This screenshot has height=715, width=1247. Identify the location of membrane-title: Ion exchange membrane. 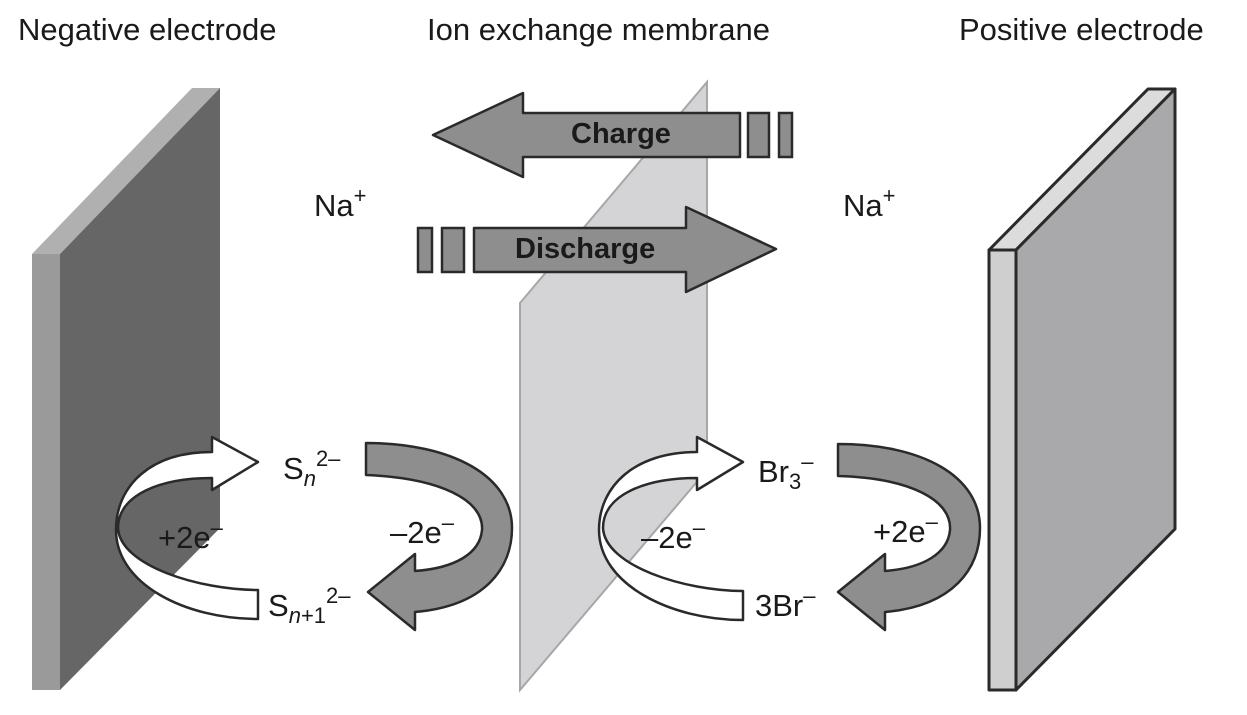
(598, 29).